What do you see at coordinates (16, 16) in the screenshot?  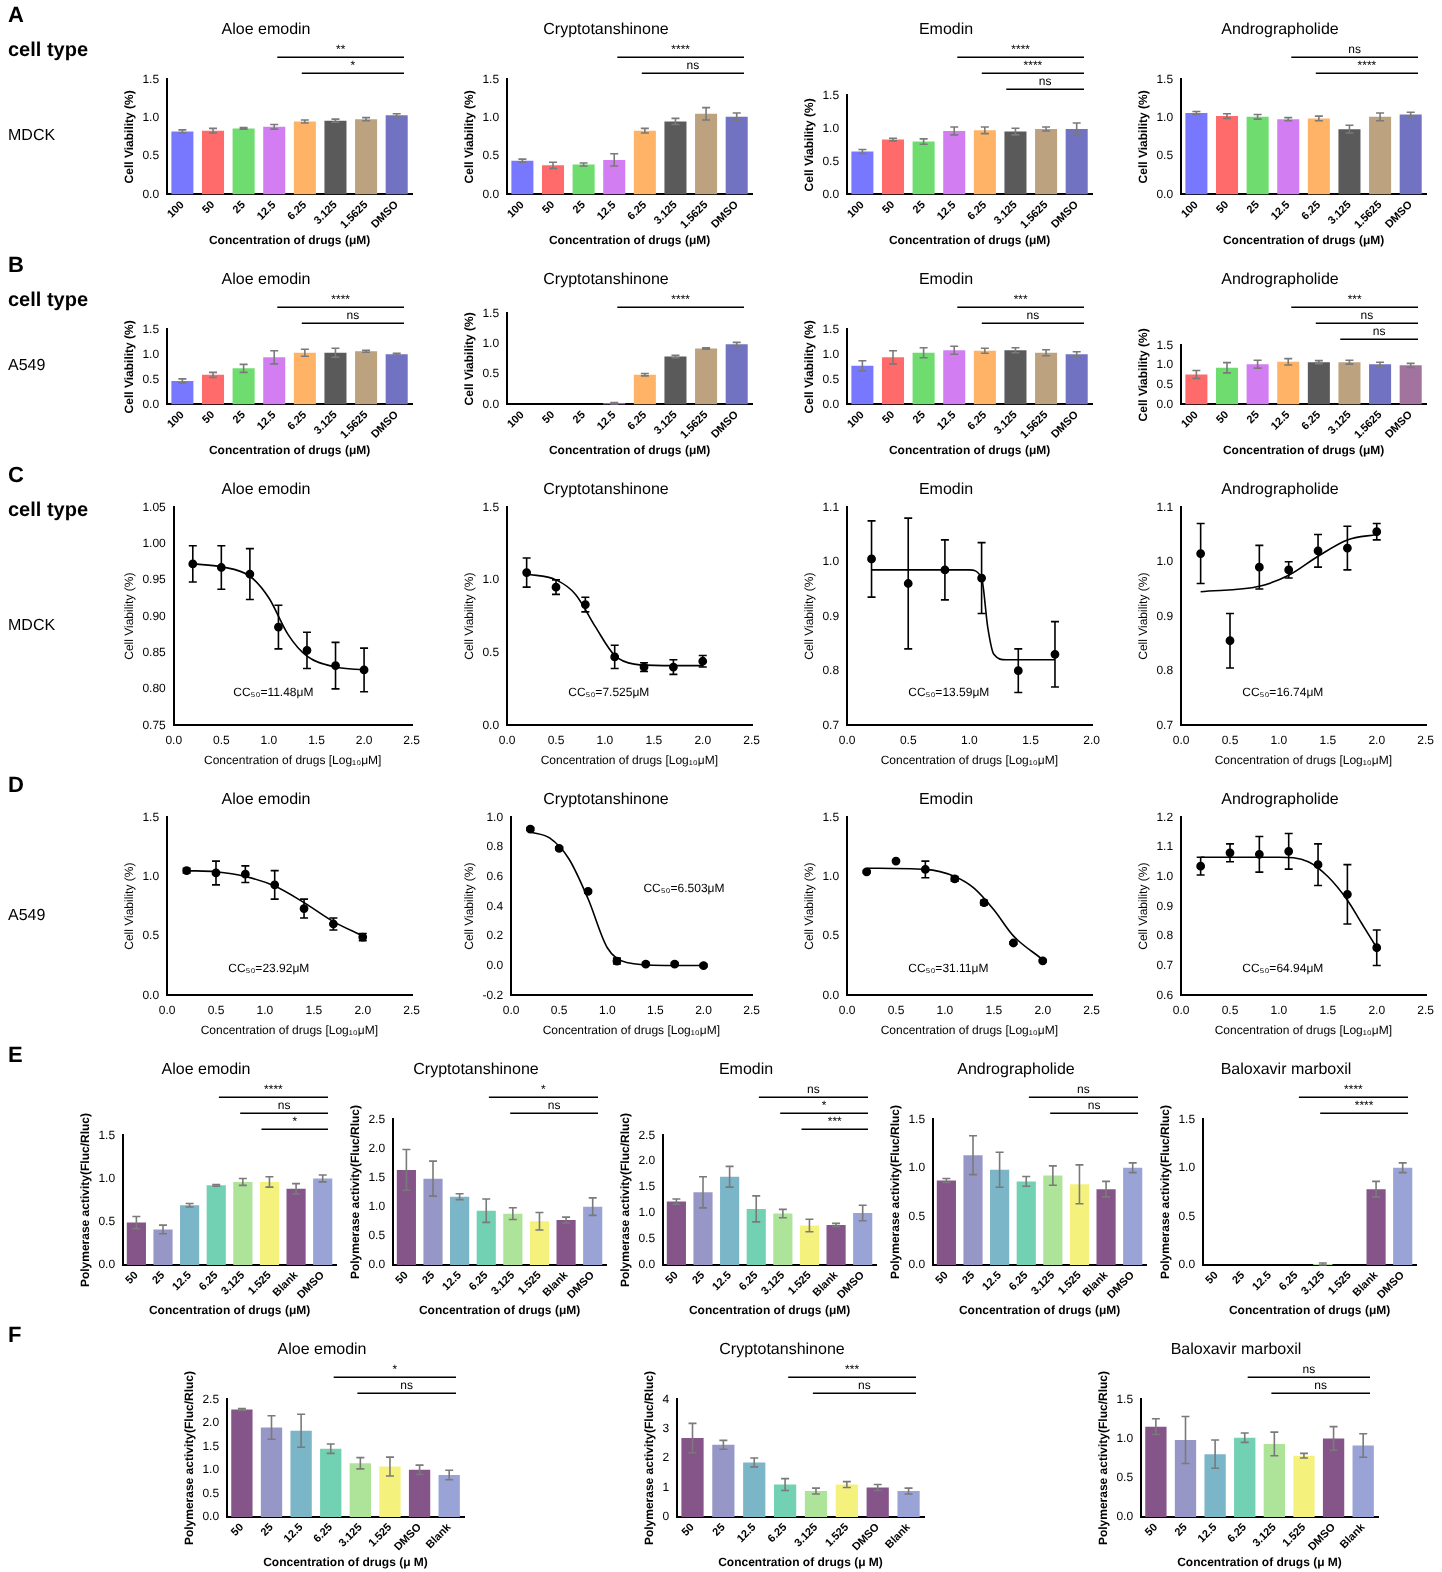 I see `text: A` at bounding box center [16, 16].